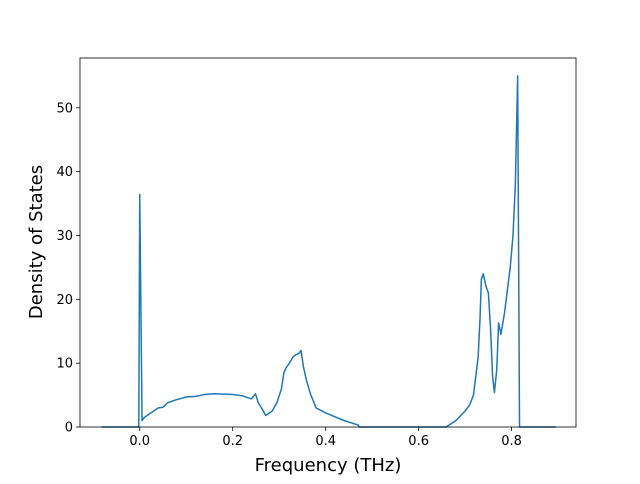 This screenshot has height=484, width=640. What do you see at coordinates (69, 428) in the screenshot?
I see `y-tick-label: 0` at bounding box center [69, 428].